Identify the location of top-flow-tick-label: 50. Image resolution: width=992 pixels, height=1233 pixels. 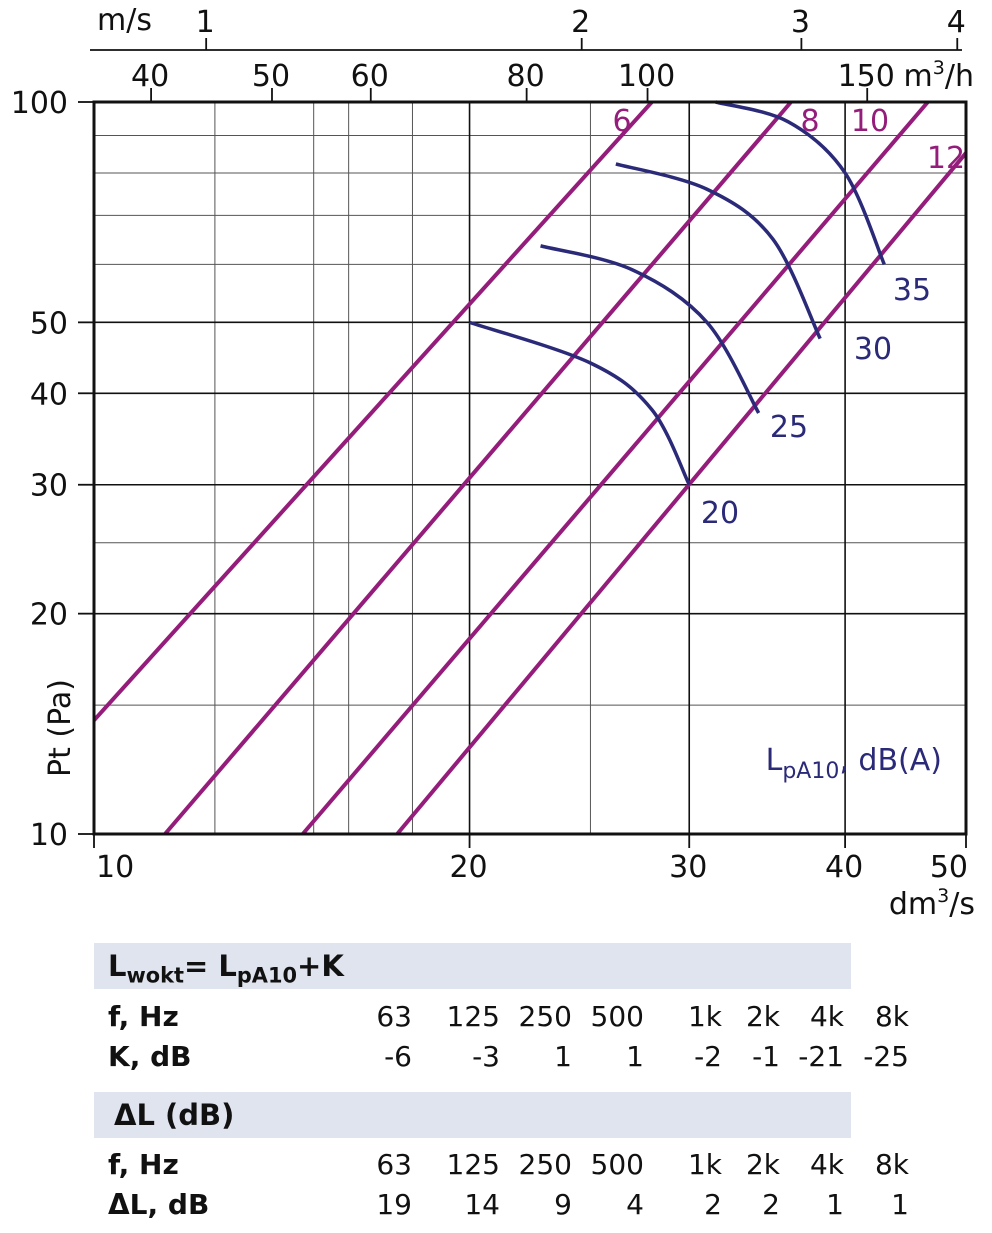
(271, 76).